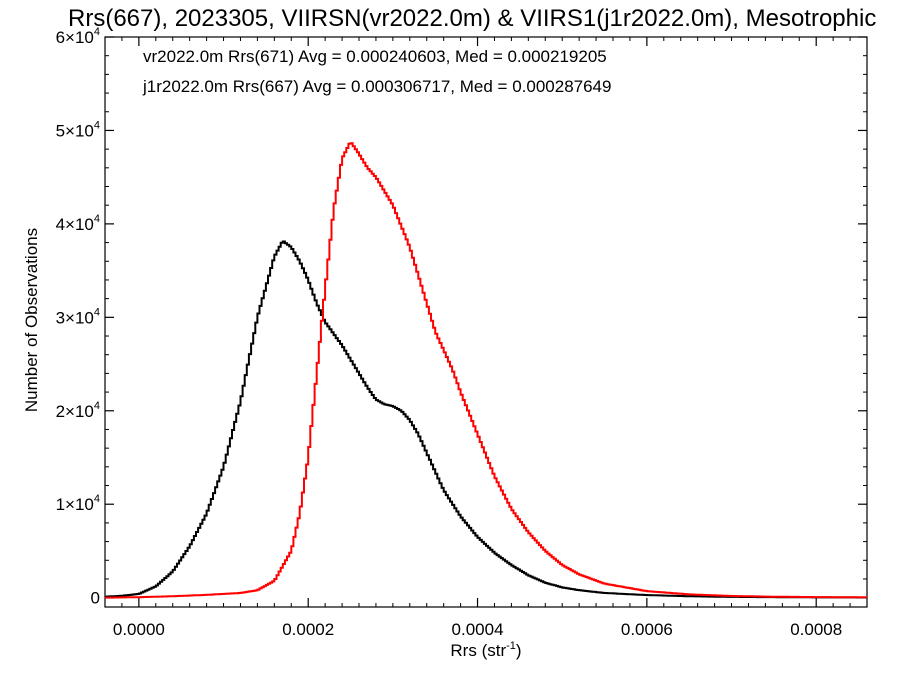 The width and height of the screenshot is (900, 675). What do you see at coordinates (31, 320) in the screenshot?
I see `y-axis-label: Number of Observations` at bounding box center [31, 320].